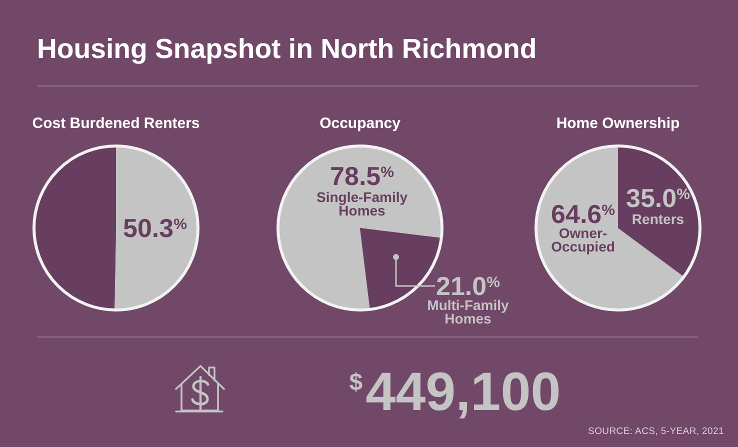 This screenshot has height=447, width=738. Describe the element at coordinates (656, 431) in the screenshot. I see `source-note: SOURCE: ACS, 5-YEAR, 2021` at that location.